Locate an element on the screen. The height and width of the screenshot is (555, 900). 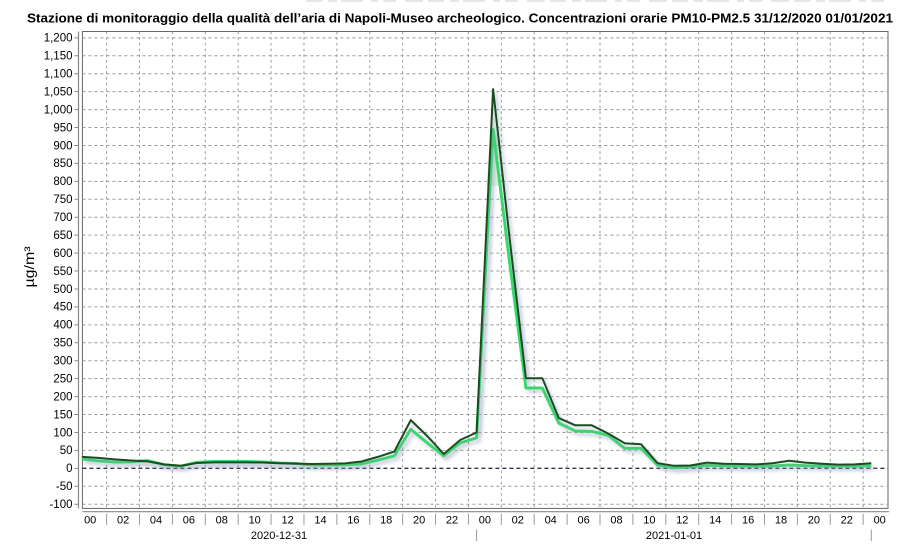
svg-text: 1,100 is located at coordinates (58, 75).